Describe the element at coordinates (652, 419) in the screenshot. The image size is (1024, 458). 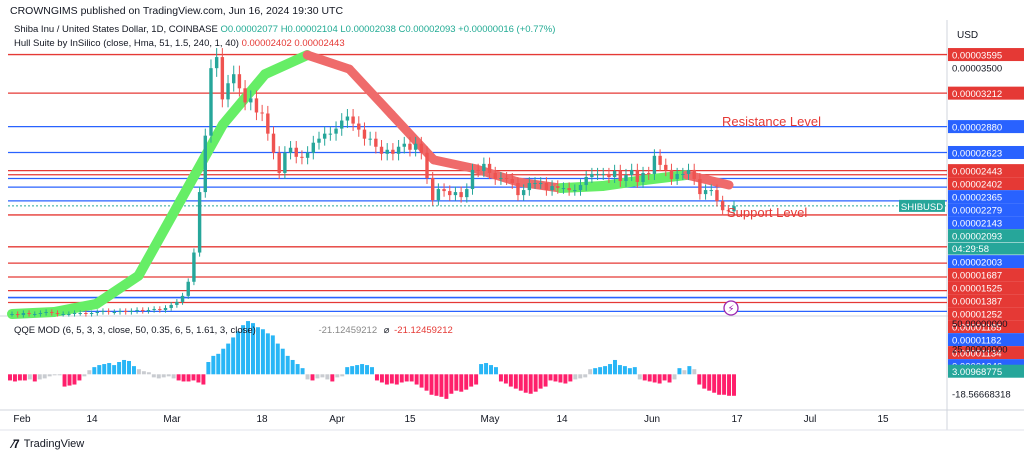
I see `time-tick-label: Jun` at that location.